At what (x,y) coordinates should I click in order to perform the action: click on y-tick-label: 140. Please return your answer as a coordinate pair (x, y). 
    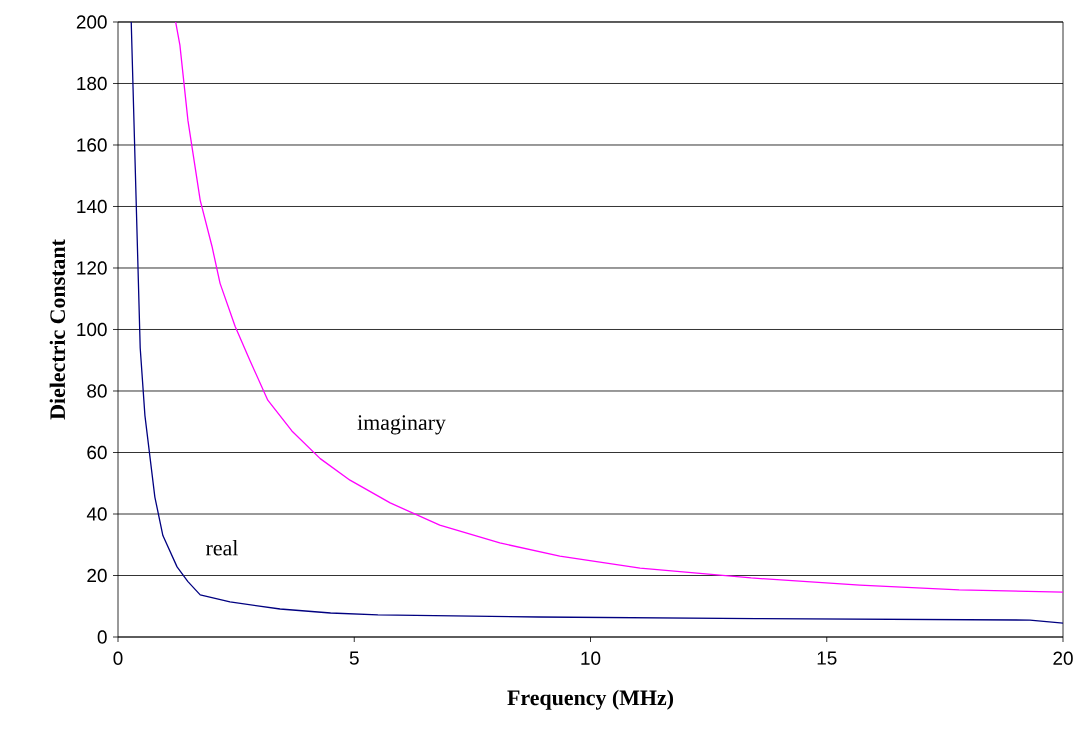
    Looking at the image, I should click on (92, 206).